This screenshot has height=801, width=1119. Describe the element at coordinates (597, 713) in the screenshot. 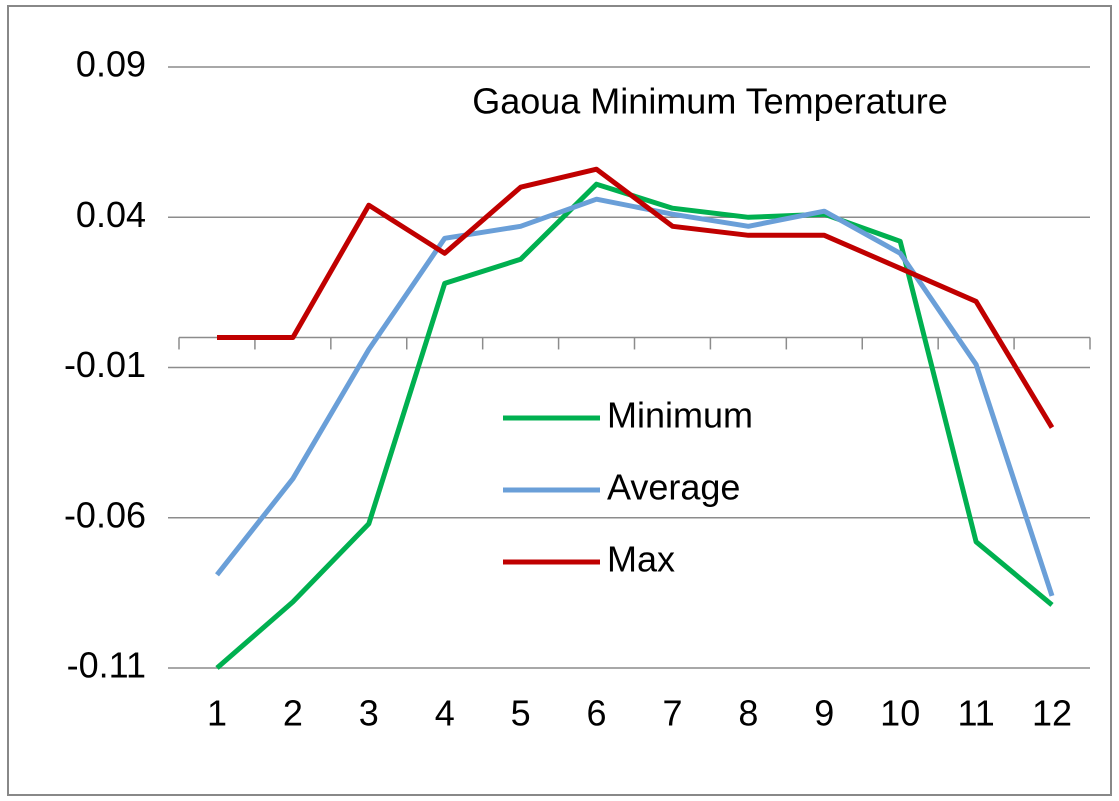

I see `x-tick-label: 6` at that location.